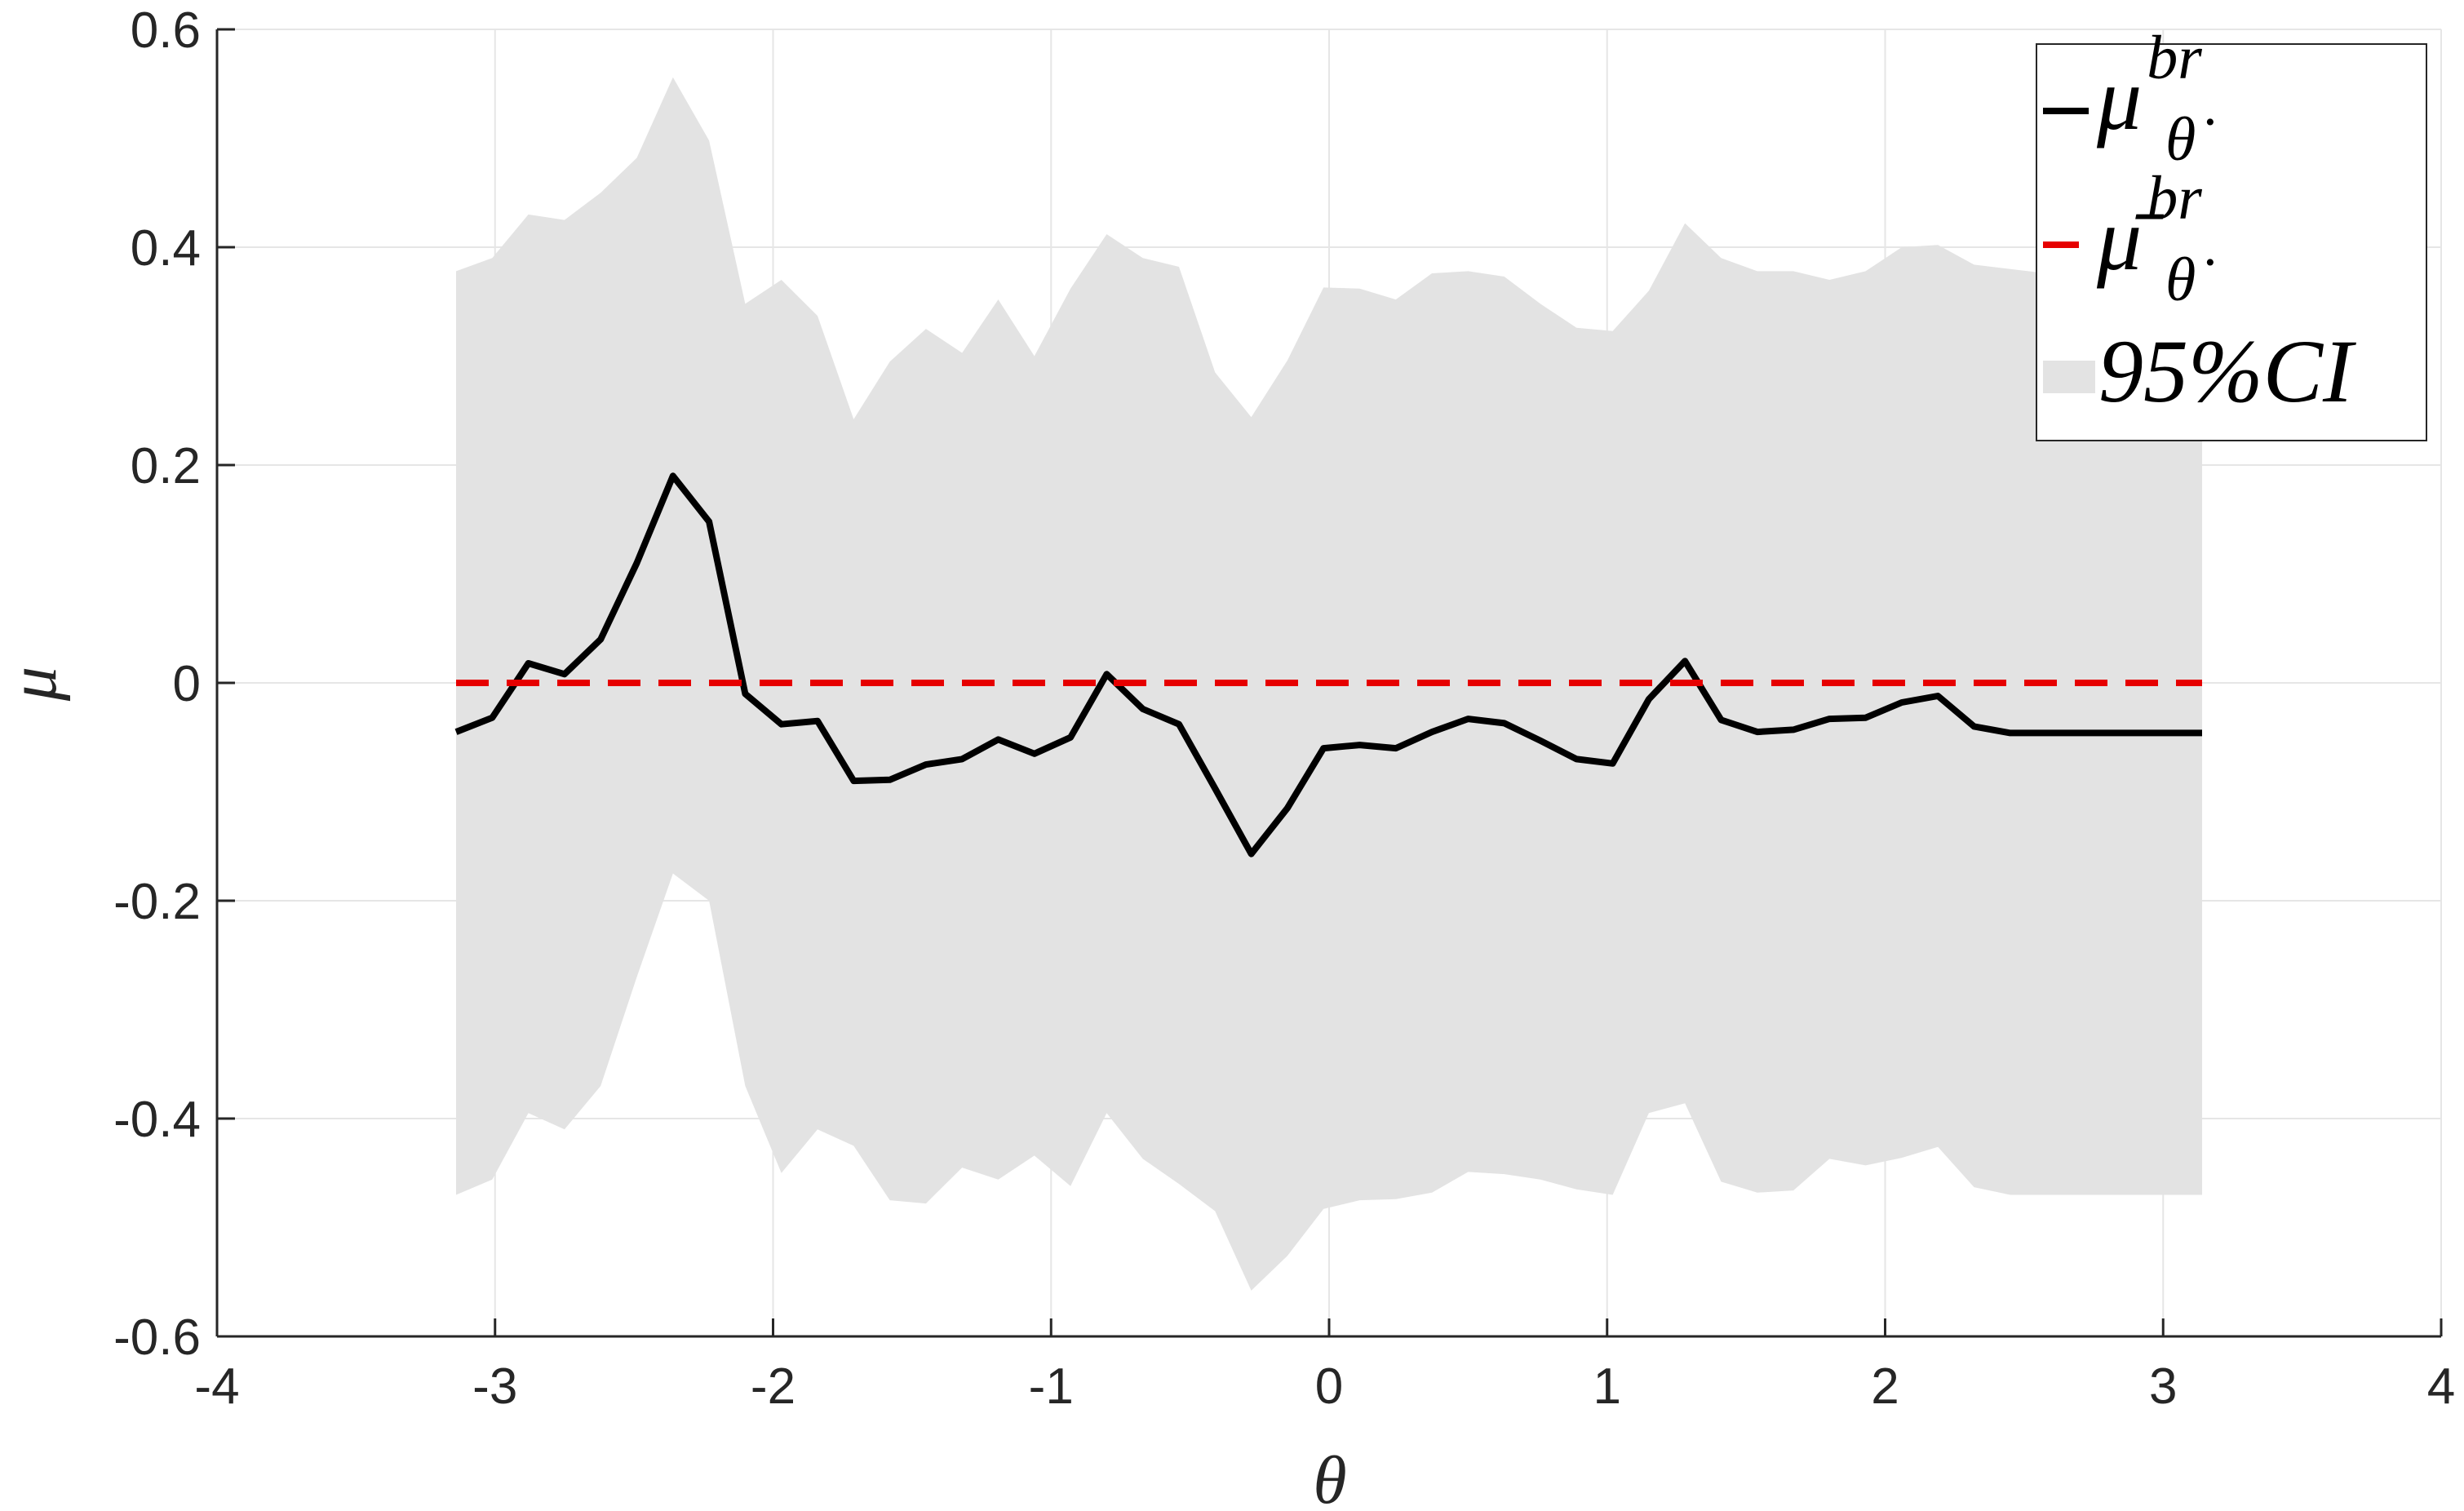 The image size is (2464, 1511). What do you see at coordinates (157, 902) in the screenshot?
I see `y-tick-label-2: -0.2` at bounding box center [157, 902].